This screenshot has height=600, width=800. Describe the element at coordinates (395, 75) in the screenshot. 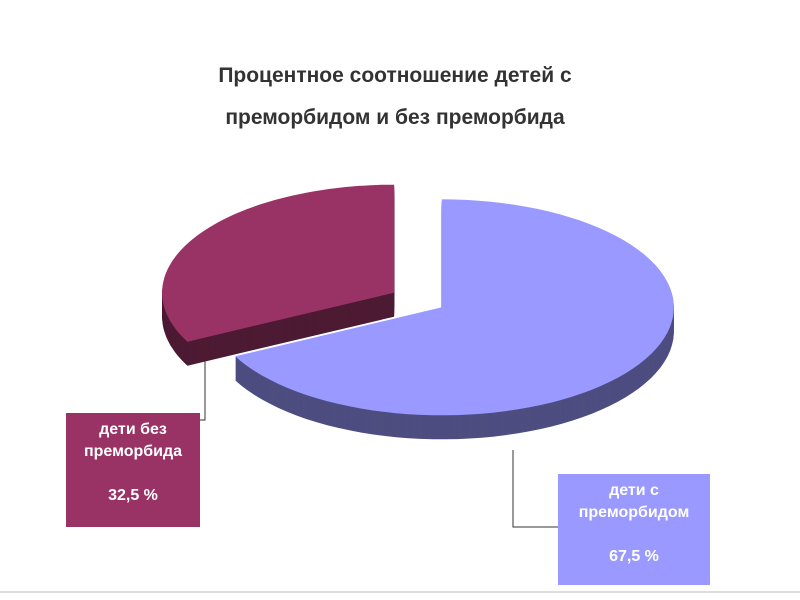

I see `chart-title: Процентное соотношение детей с` at that location.